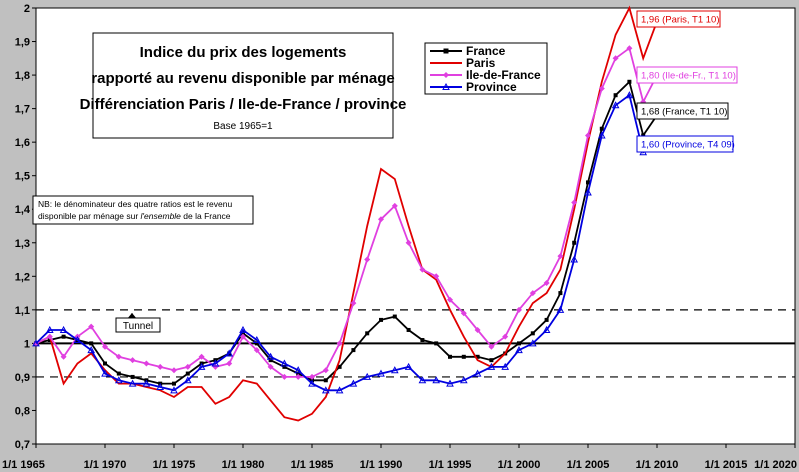  I want to click on x-tick-label: 1/1 2020, so click(775, 465).